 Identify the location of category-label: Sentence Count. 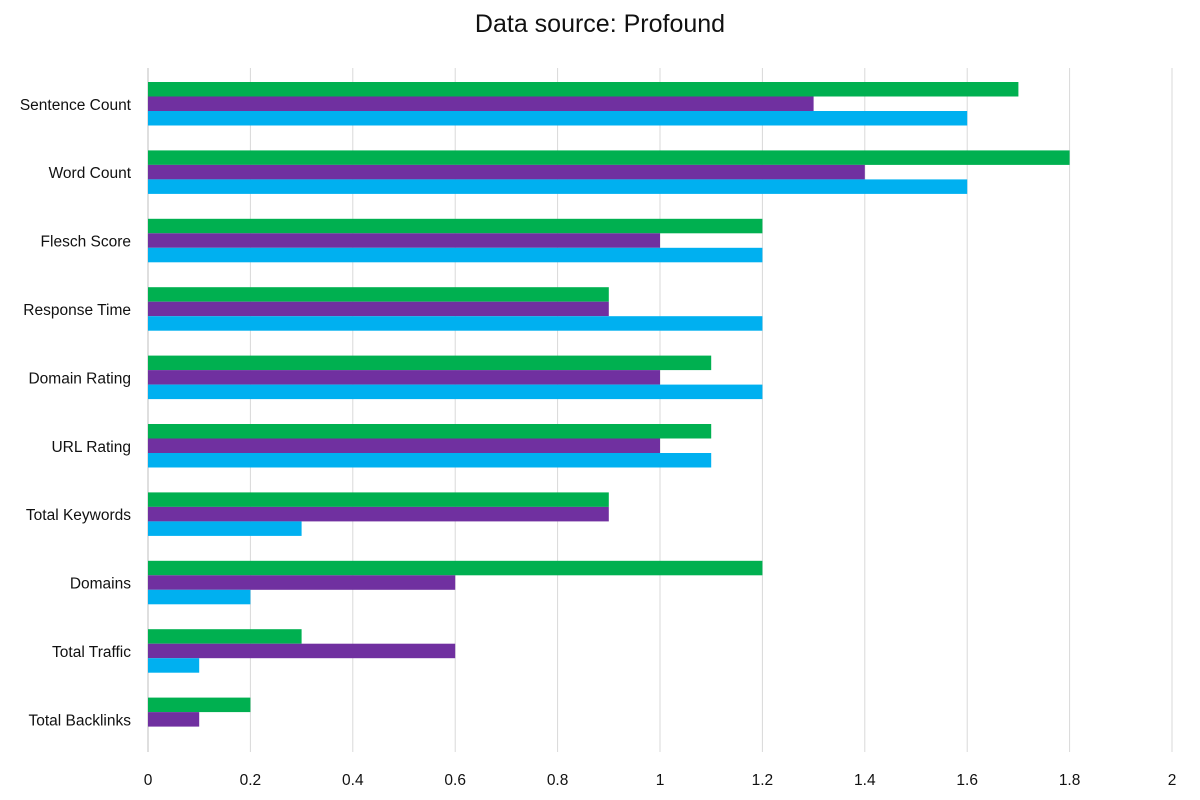
(76, 105).